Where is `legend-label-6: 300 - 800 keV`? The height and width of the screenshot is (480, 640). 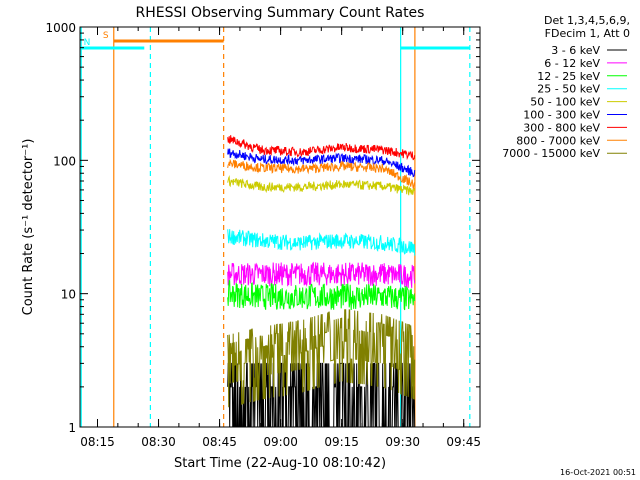
legend-label-6: 300 - 800 keV is located at coordinates (561, 127).